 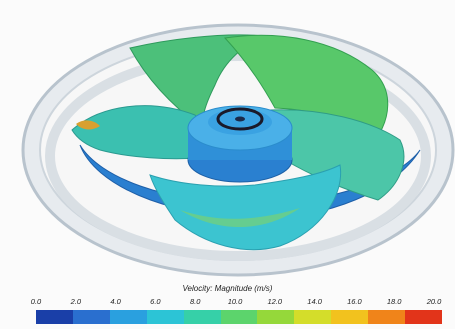 What do you see at coordinates (240, 218) in the screenshot?
I see `blade-front-streak` at bounding box center [240, 218].